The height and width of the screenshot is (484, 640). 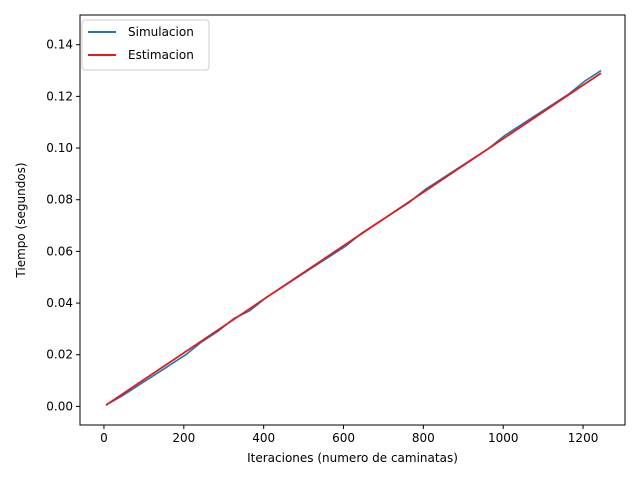 What do you see at coordinates (183, 438) in the screenshot?
I see `x-tick-label: 200` at bounding box center [183, 438].